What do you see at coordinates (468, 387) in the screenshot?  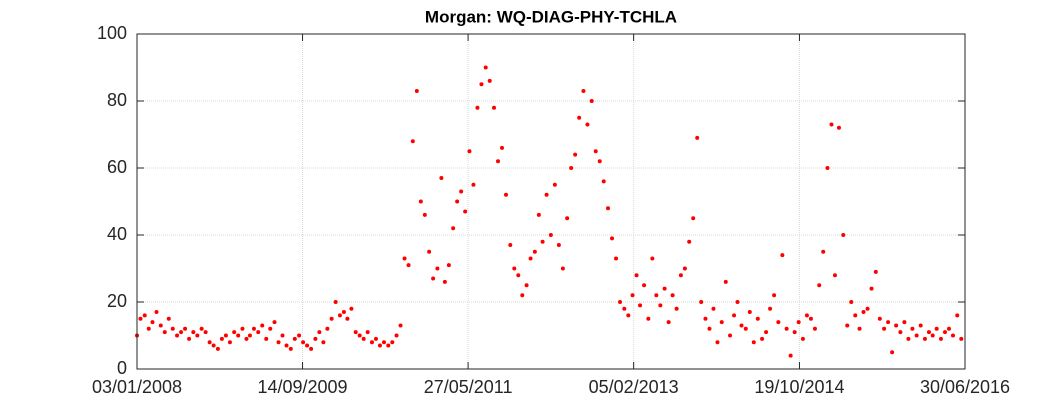 I see `x-tick-label: 27/05/2011` at bounding box center [468, 387].